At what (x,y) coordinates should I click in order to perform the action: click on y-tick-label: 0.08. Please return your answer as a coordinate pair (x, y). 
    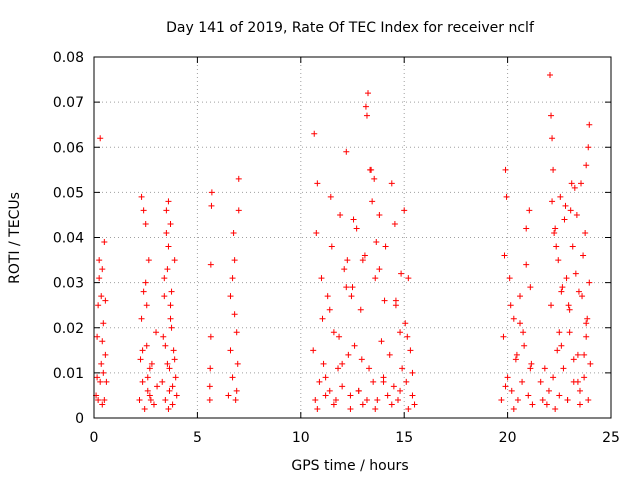
    Looking at the image, I should click on (68, 58).